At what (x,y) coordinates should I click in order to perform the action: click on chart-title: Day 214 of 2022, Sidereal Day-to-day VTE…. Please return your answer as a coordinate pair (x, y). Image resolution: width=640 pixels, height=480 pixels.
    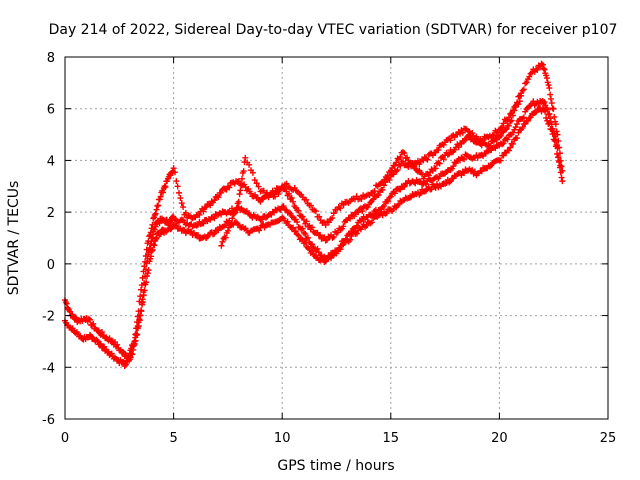
    Looking at the image, I should click on (333, 30).